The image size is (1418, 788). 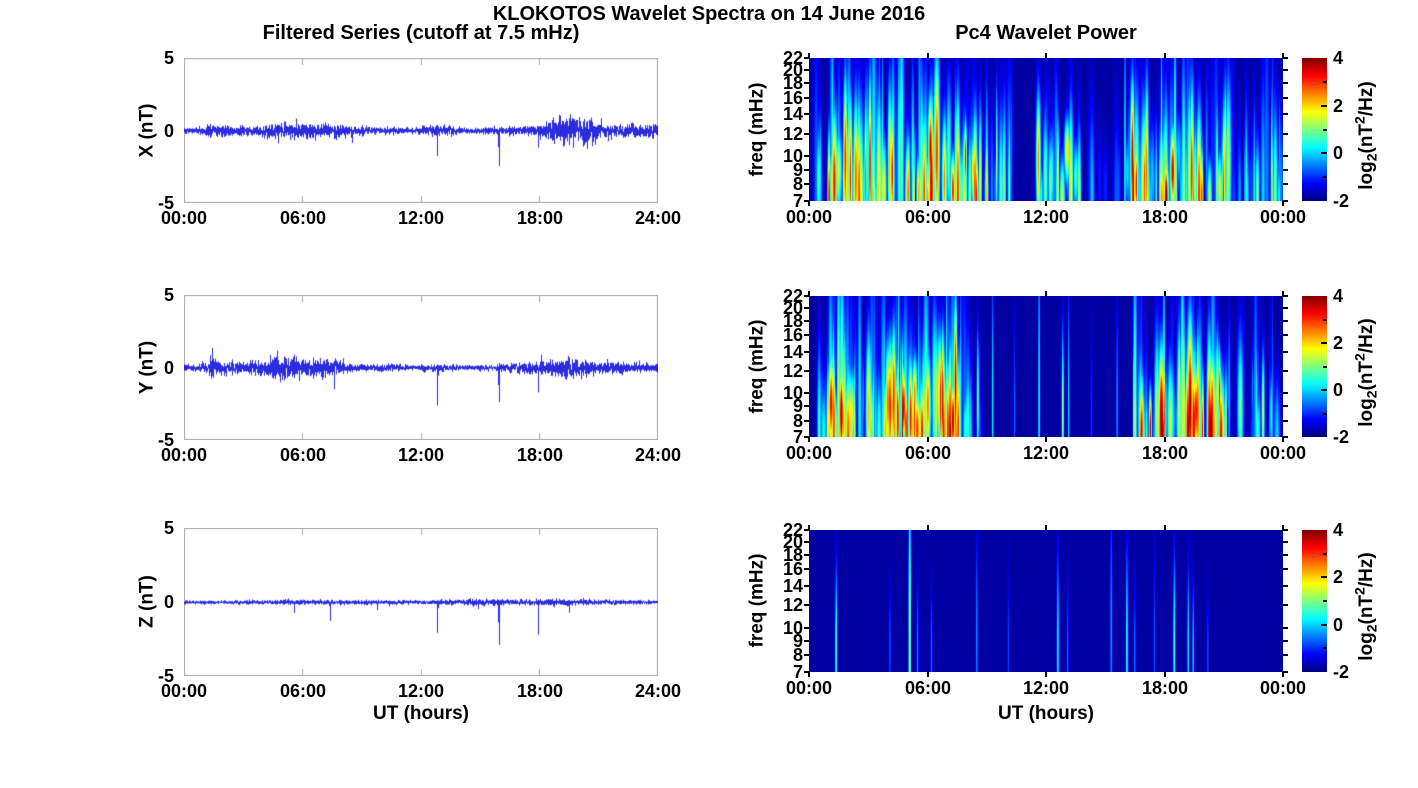 What do you see at coordinates (1046, 366) in the screenshot?
I see `wavelet-power-y-canvas` at bounding box center [1046, 366].